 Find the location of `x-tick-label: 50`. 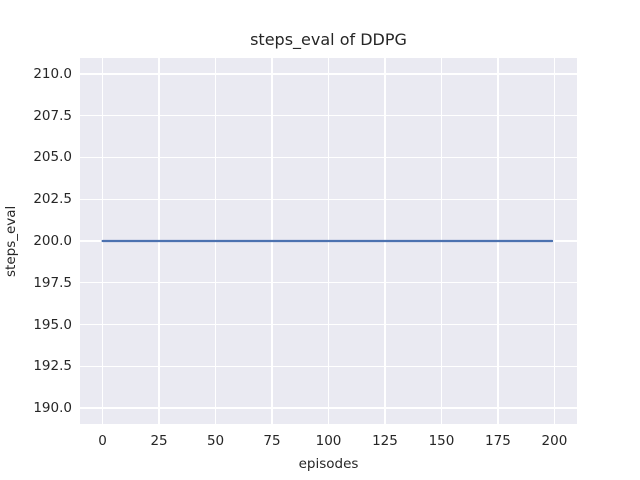

x-tick-label: 50 is located at coordinates (215, 441).